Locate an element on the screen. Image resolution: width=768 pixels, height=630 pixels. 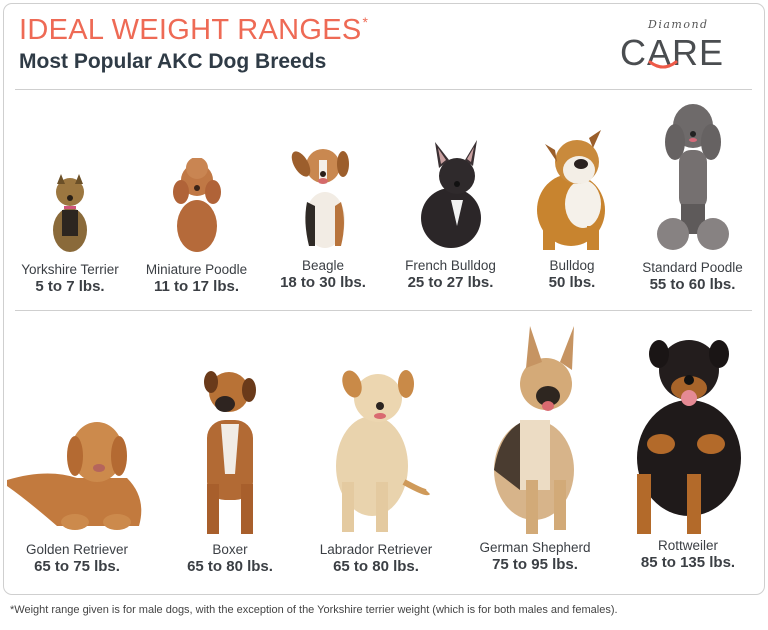
beagle-photo is located at coordinates (320, 198).